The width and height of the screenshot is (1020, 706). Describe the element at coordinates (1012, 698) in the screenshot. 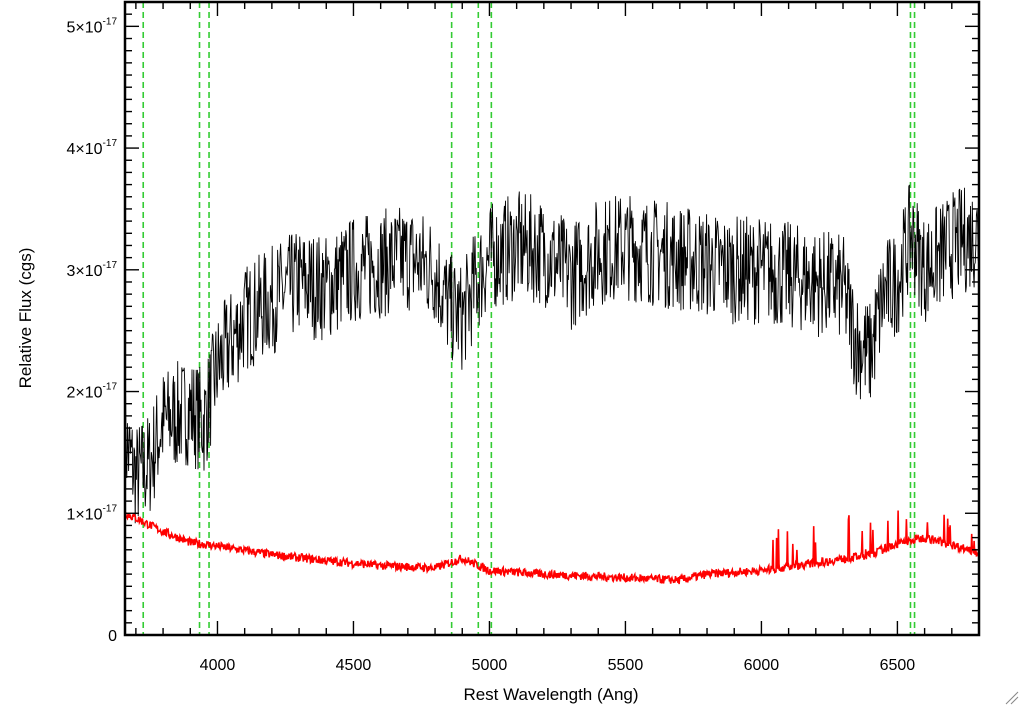

I see `resize-grip-icon` at that location.